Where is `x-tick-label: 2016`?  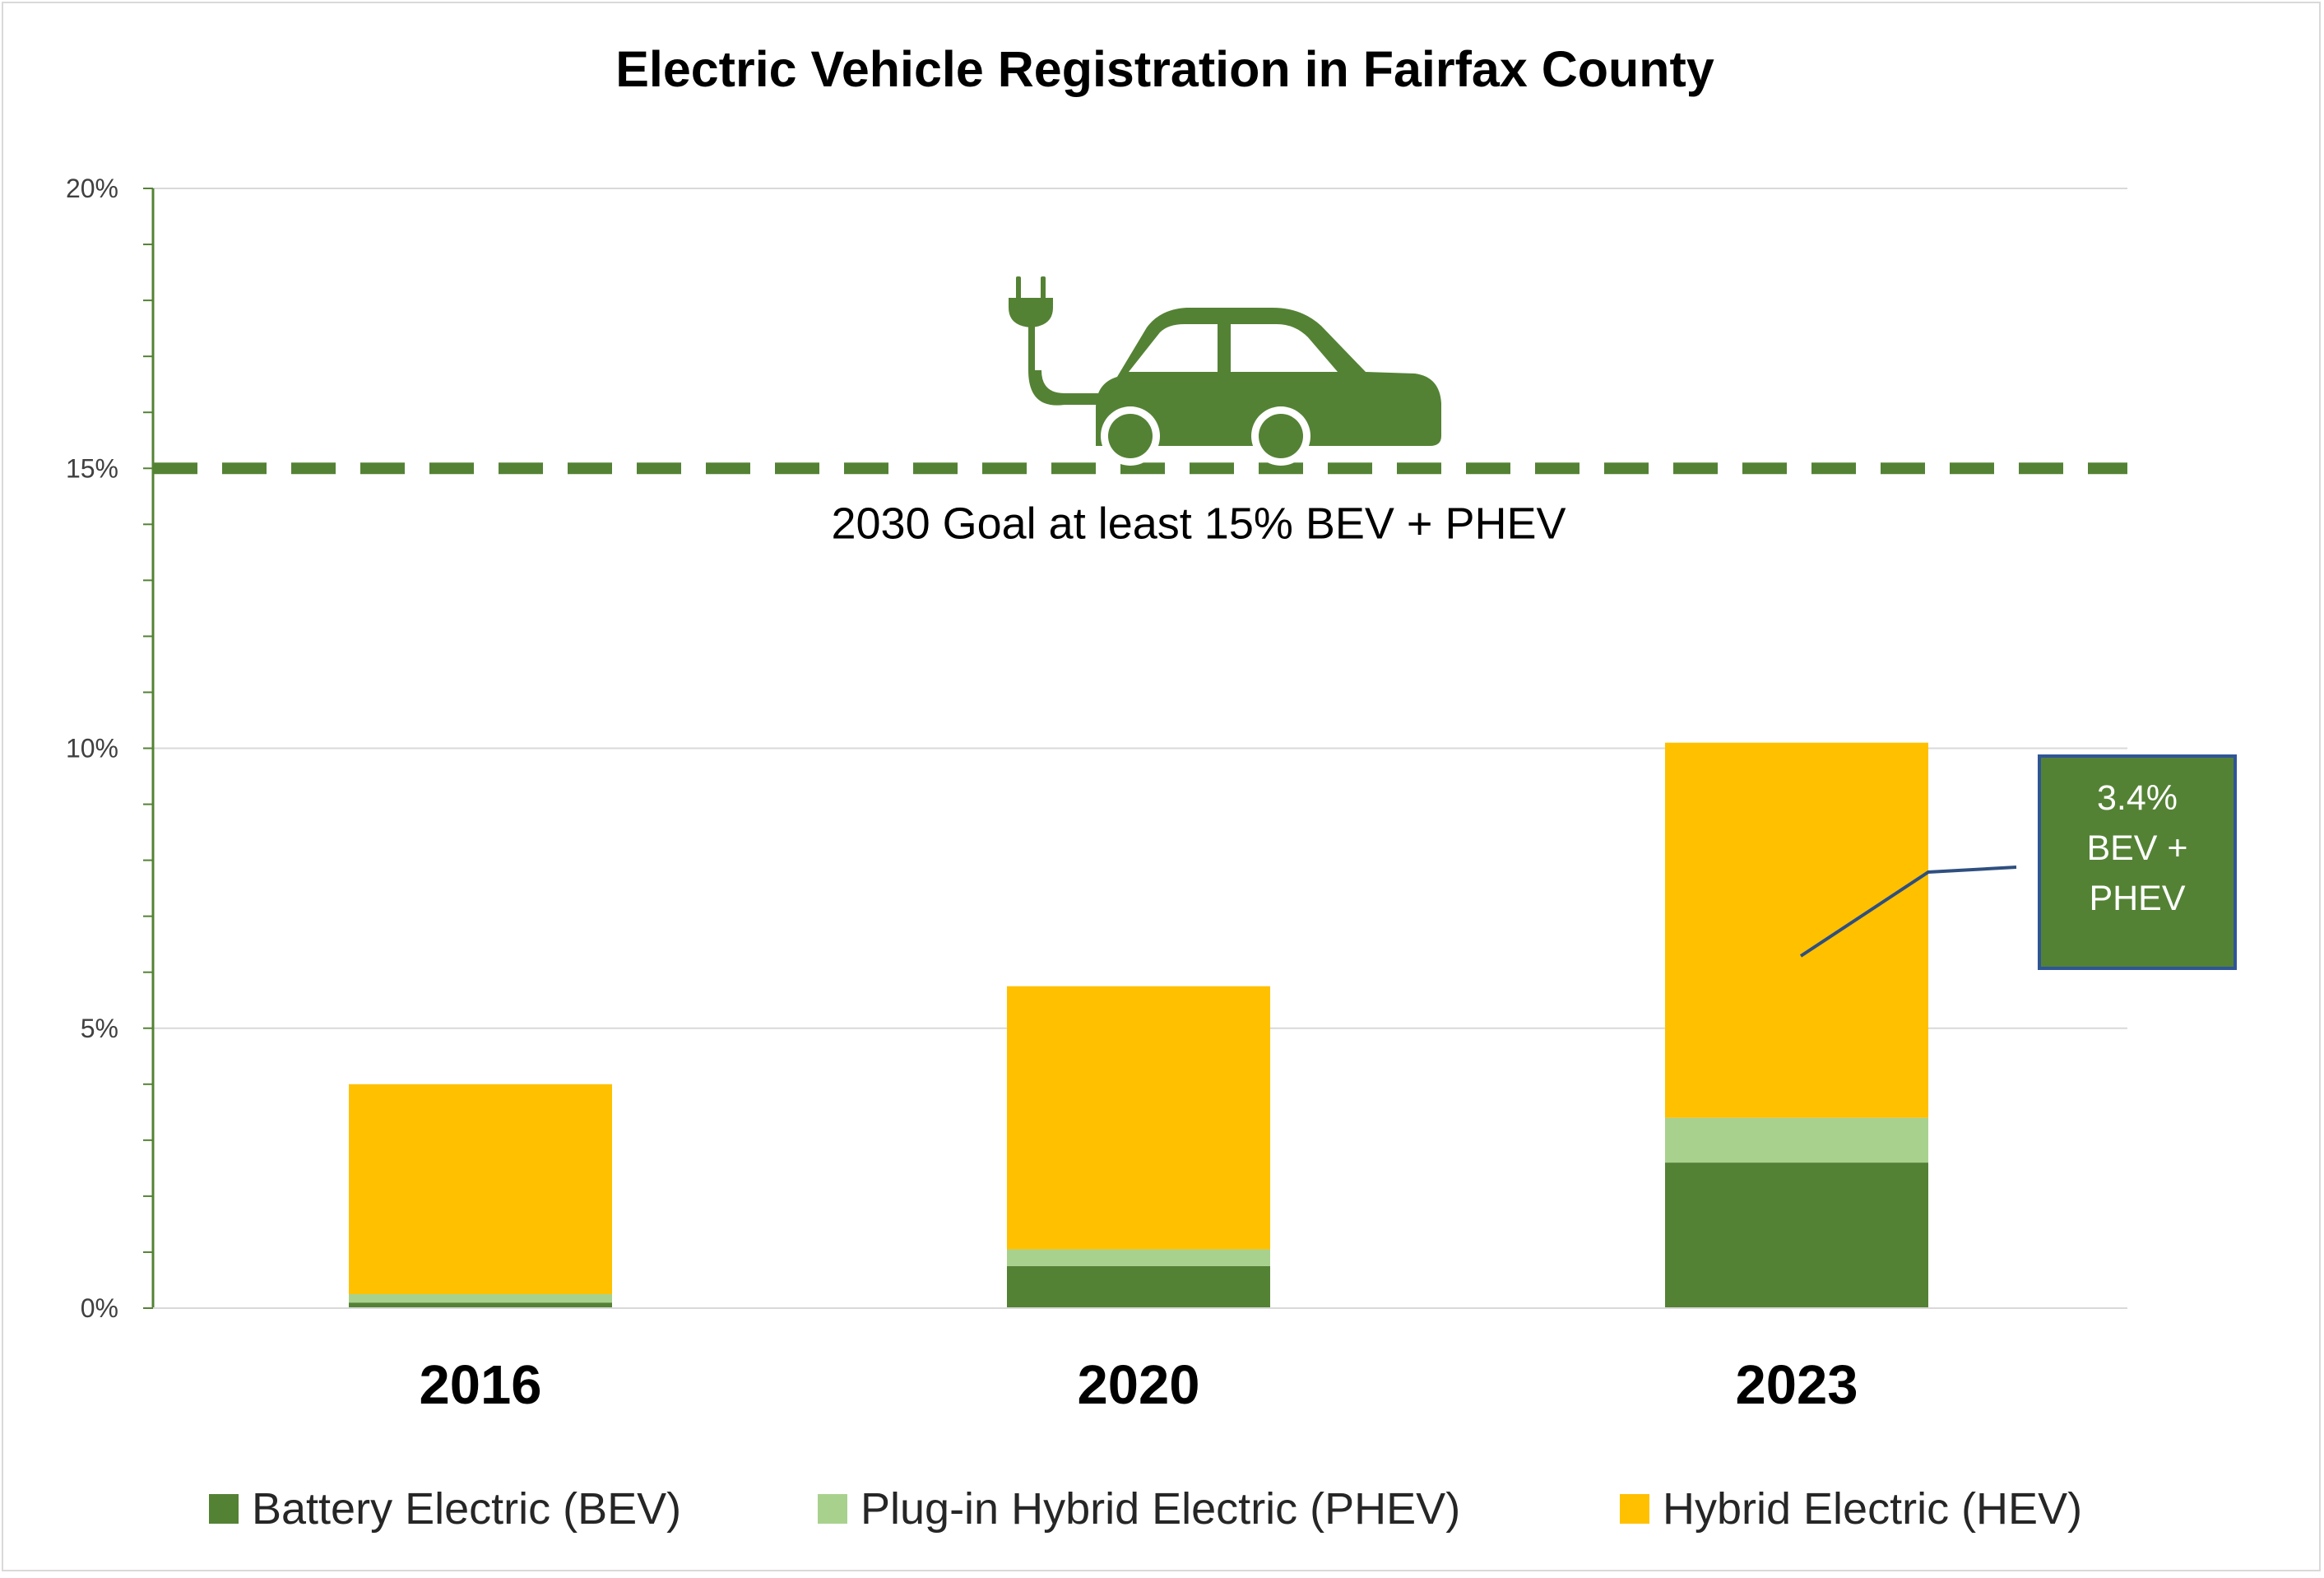 x-tick-label: 2016 is located at coordinates (480, 1385).